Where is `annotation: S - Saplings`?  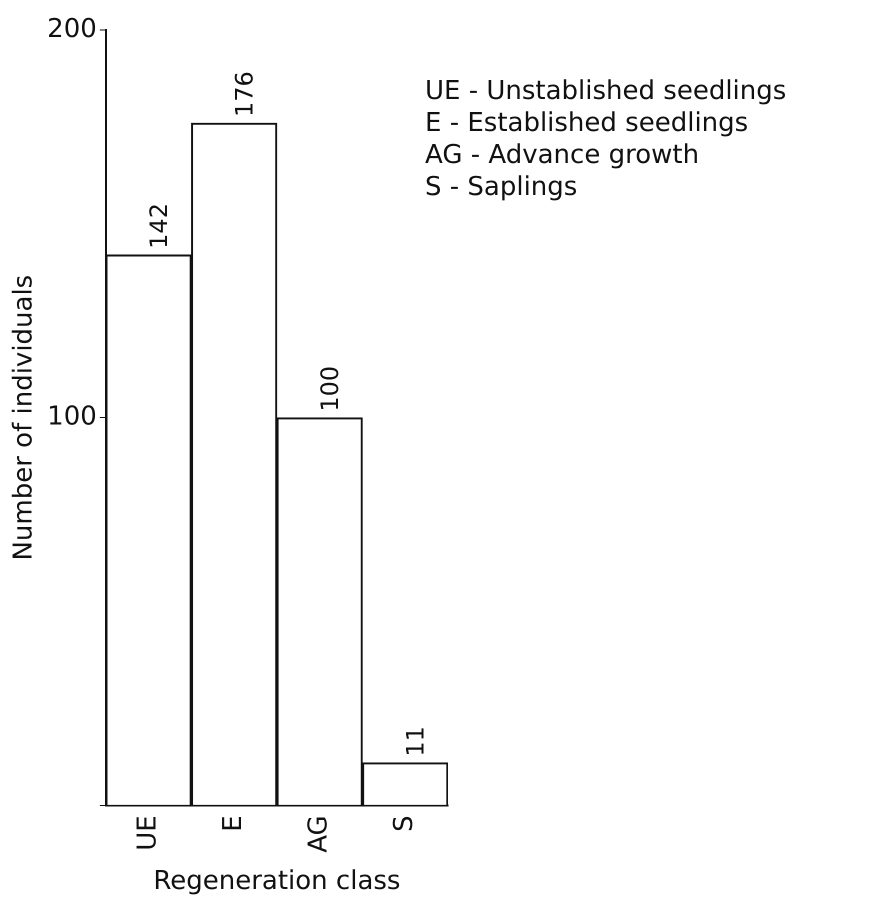 annotation: S - Saplings is located at coordinates (501, 187).